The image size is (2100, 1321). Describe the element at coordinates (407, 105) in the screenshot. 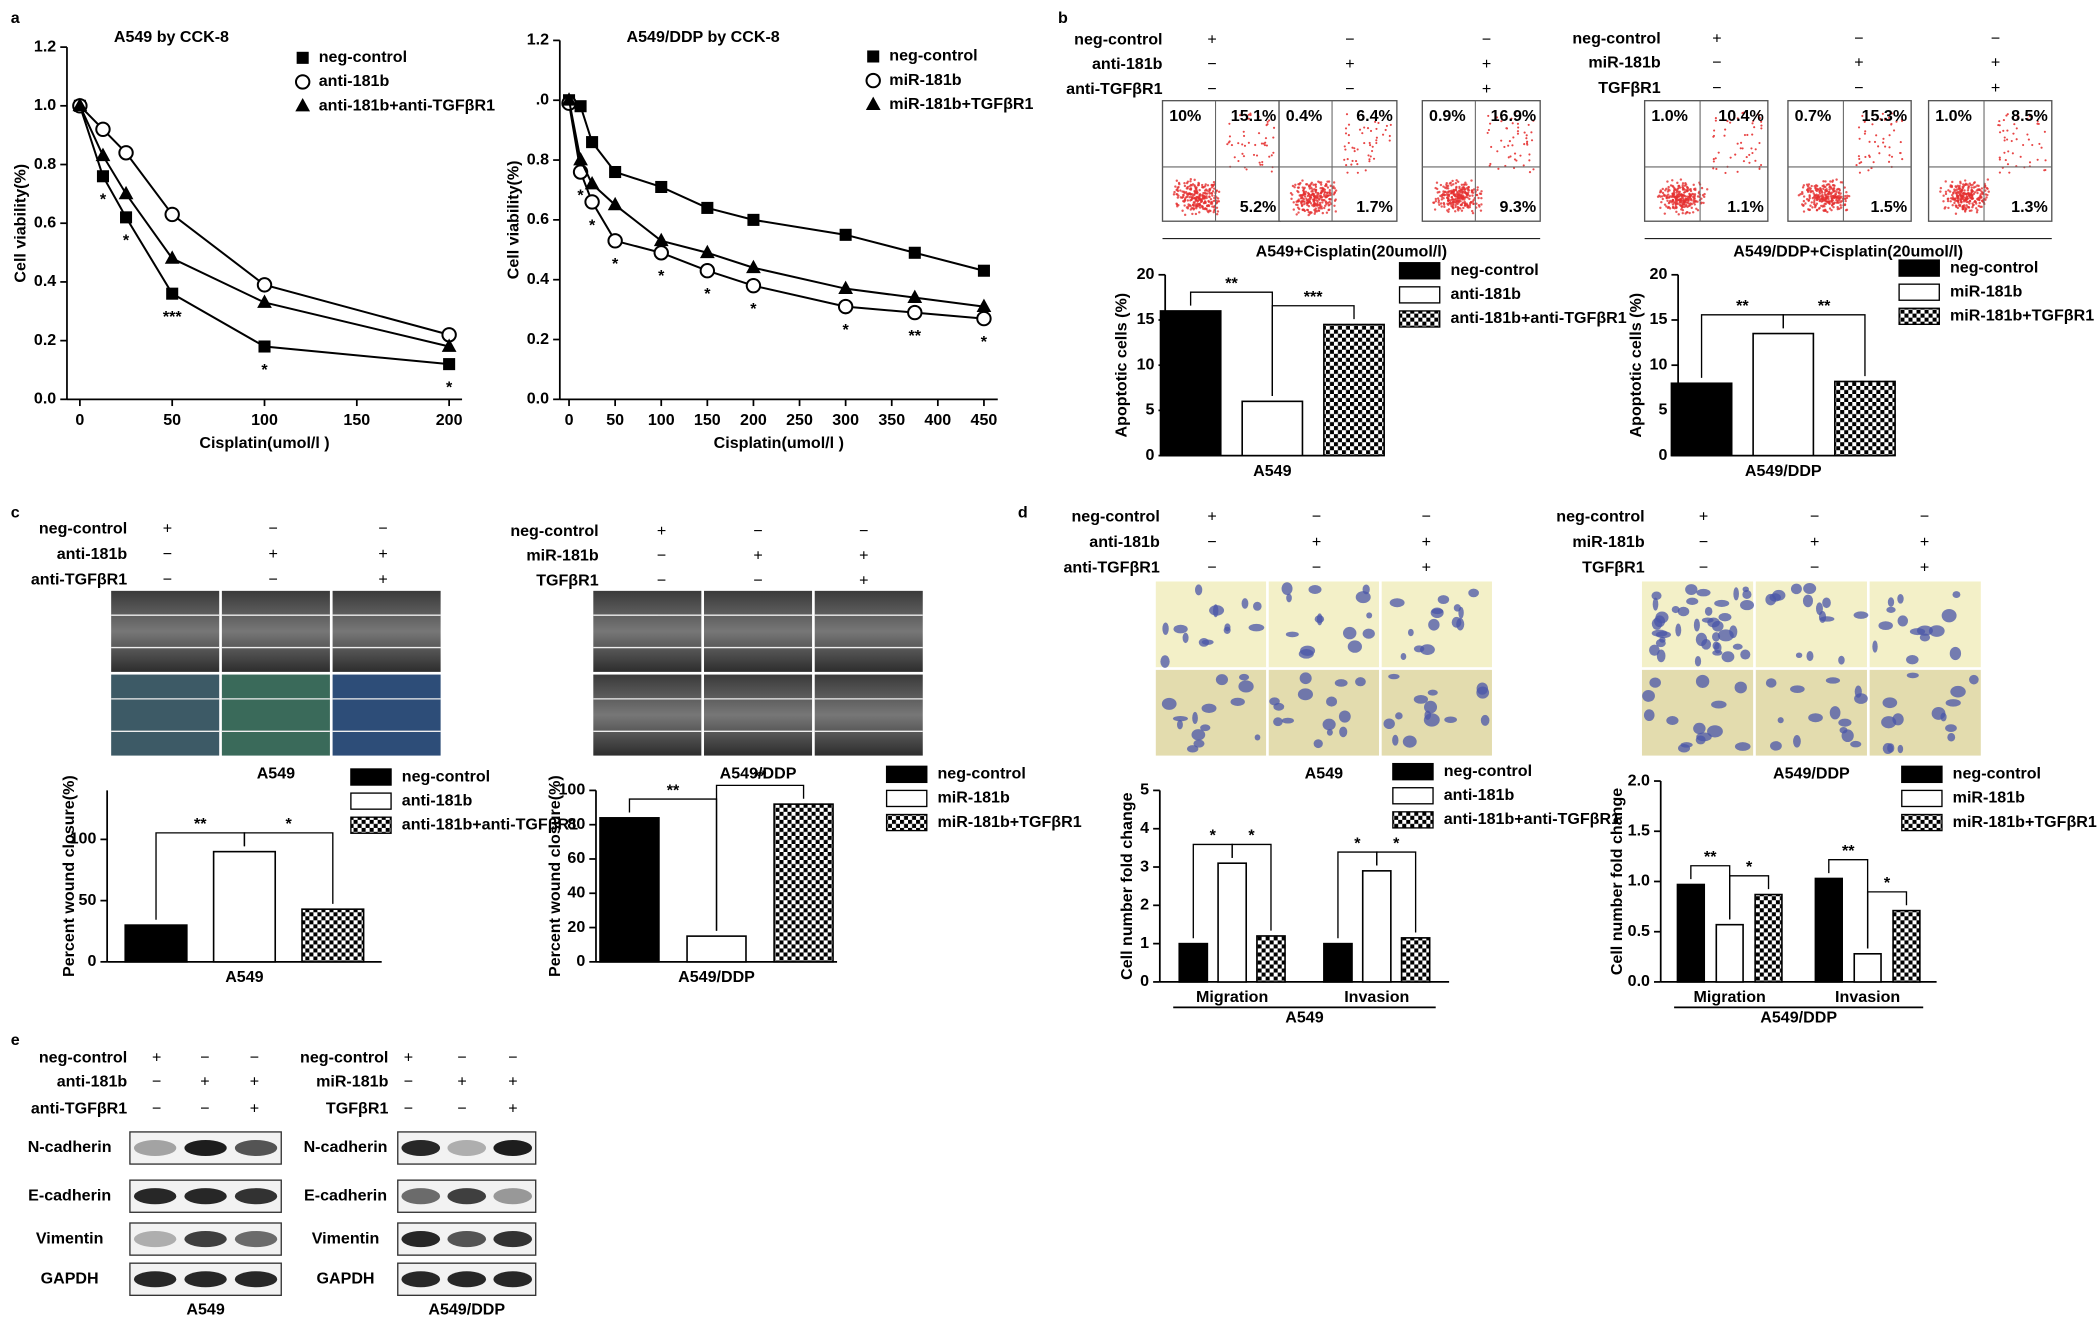

I see `legend-label: anti-181b+anti-TGFβR1` at that location.